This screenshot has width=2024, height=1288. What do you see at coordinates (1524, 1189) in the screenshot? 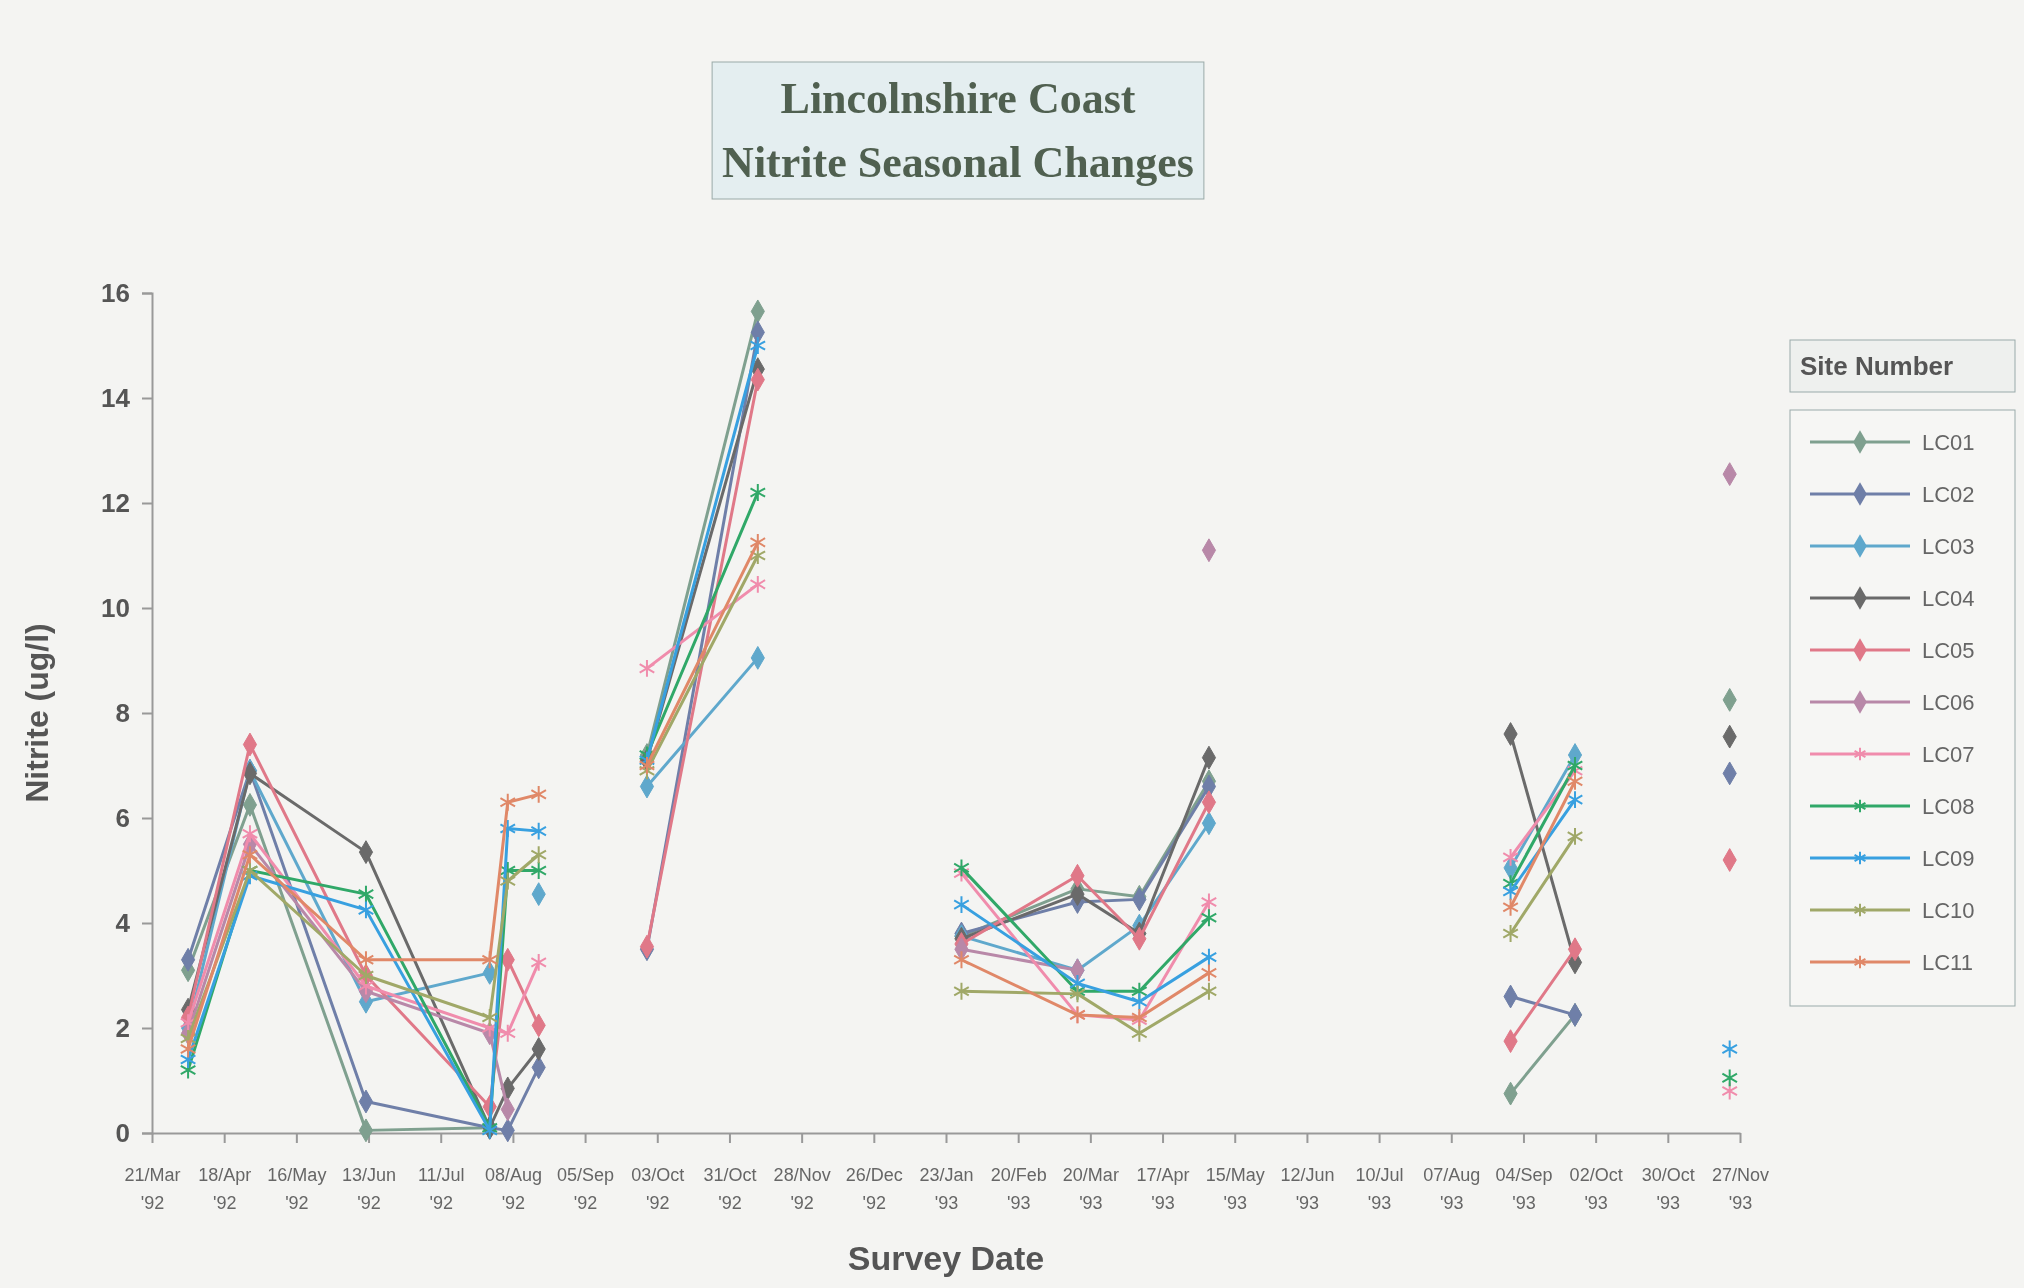
I see `x-tick-label: 04/Sep '93` at bounding box center [1524, 1189].